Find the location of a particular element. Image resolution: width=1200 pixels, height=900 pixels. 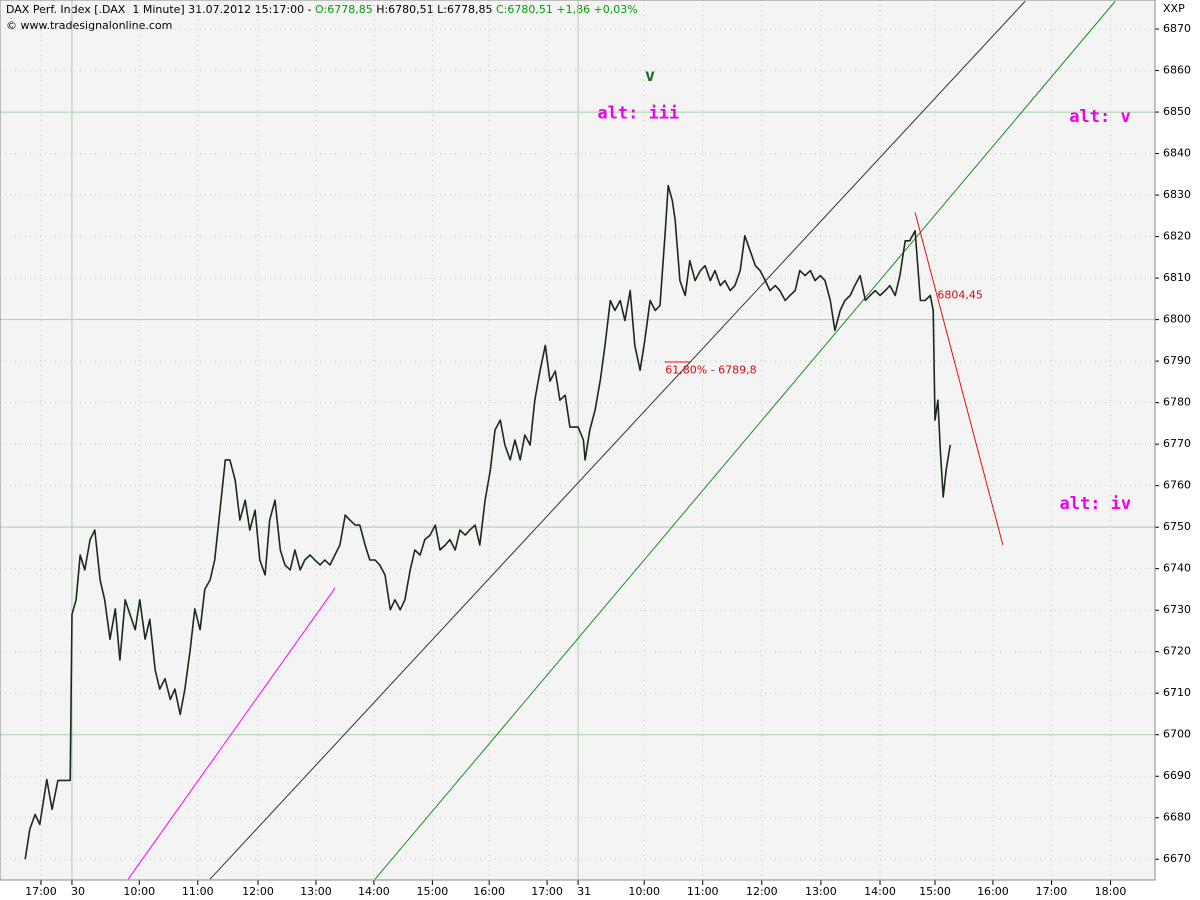

y-tick-label: 6770 is located at coordinates (1177, 443).